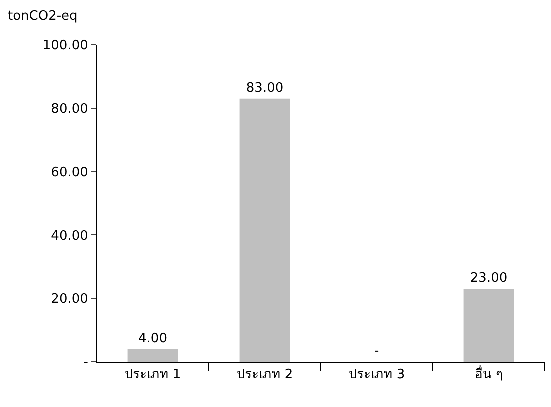 Image resolution: width=551 pixels, height=407 pixels. What do you see at coordinates (65, 46) in the screenshot?
I see `y-tick-label: 100.00` at bounding box center [65, 46].